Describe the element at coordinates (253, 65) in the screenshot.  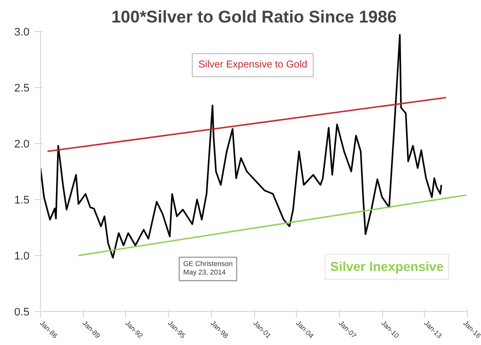
I see `annotation: Silver Expensive to Gold` at that location.